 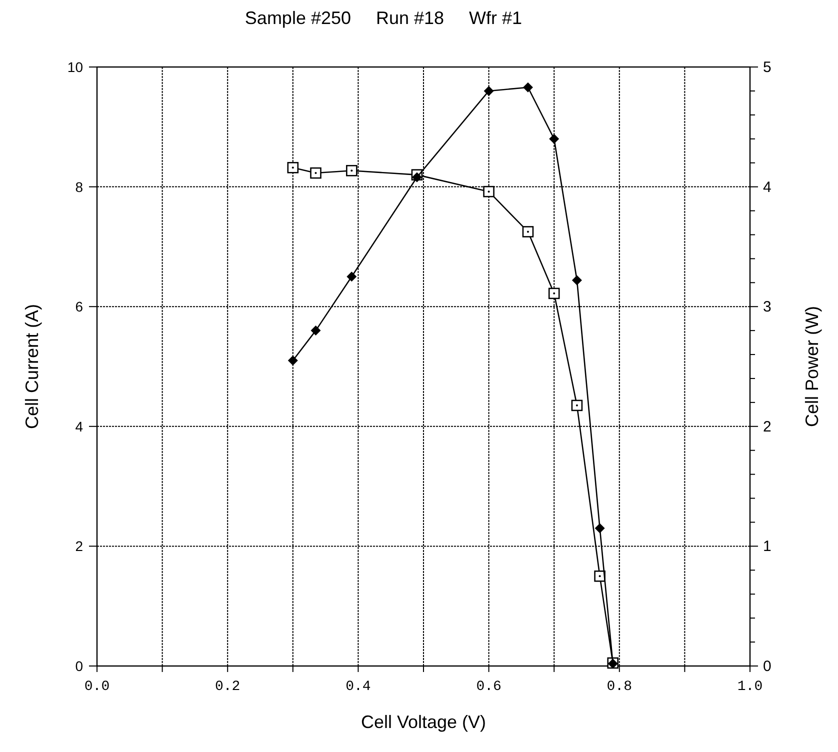 I want to click on y2-tick-label: 0, so click(x=767, y=666).